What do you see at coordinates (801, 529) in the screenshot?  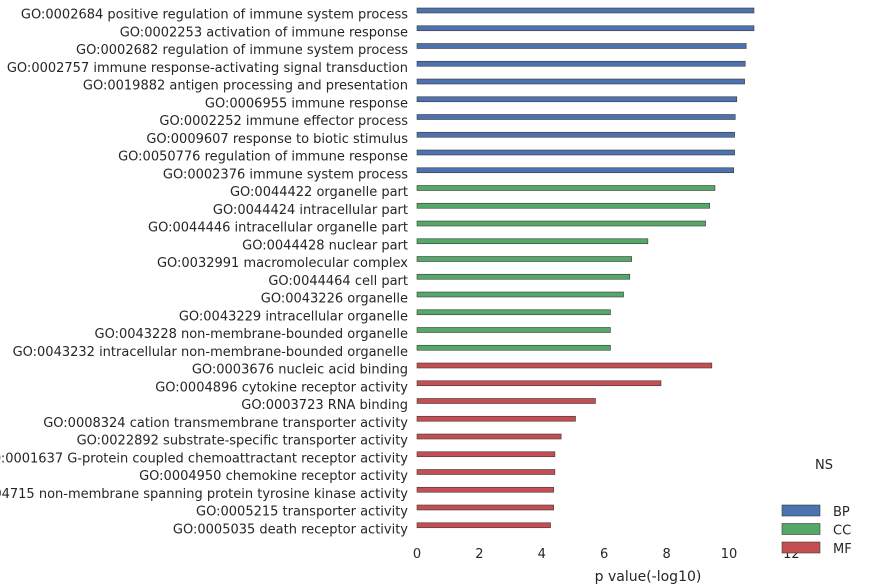 I see `legend-swatch-cc` at bounding box center [801, 529].